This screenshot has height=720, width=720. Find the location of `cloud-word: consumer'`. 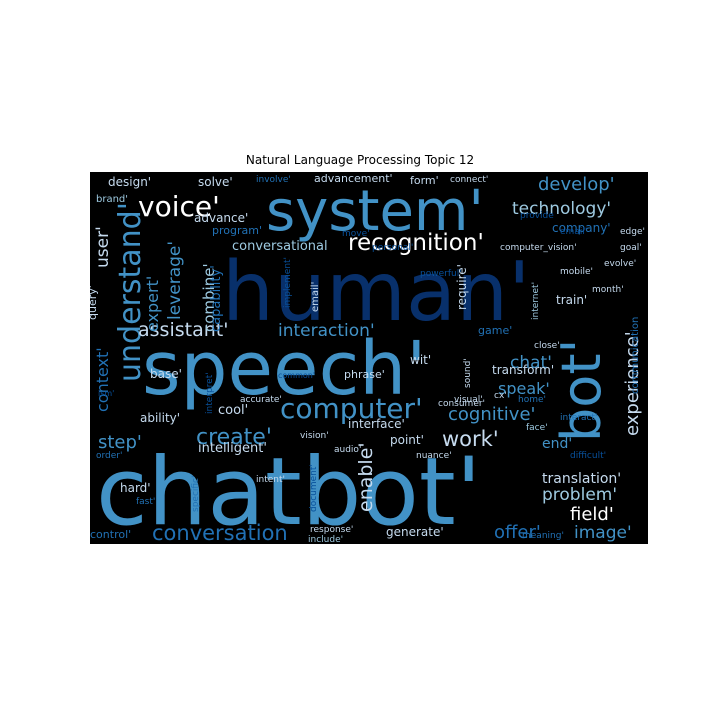

cloud-word: consumer' is located at coordinates (461, 404).